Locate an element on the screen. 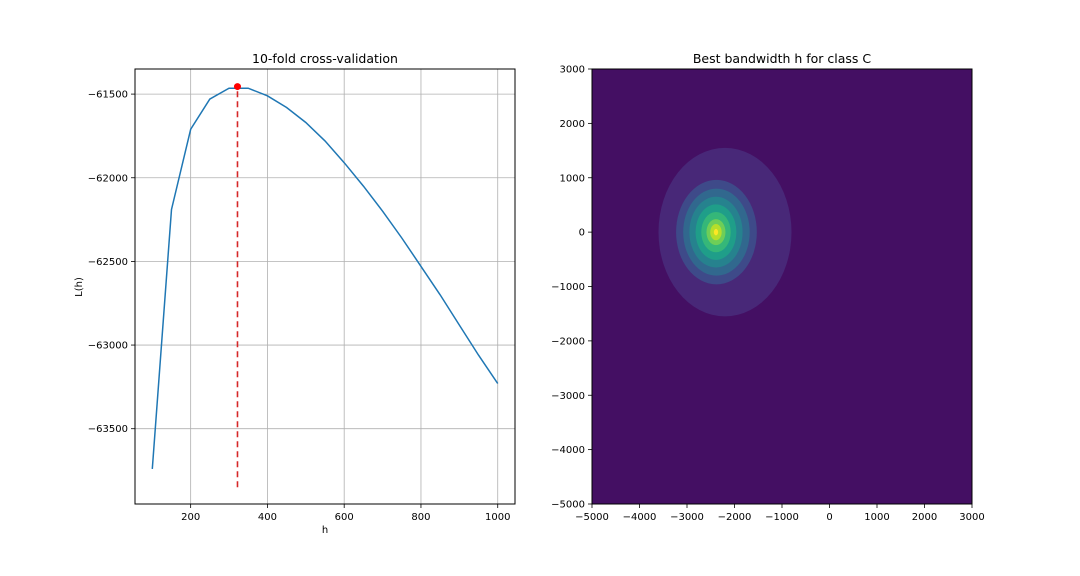  x-ticks: 200 400 600 800 1000 is located at coordinates (345, 513).